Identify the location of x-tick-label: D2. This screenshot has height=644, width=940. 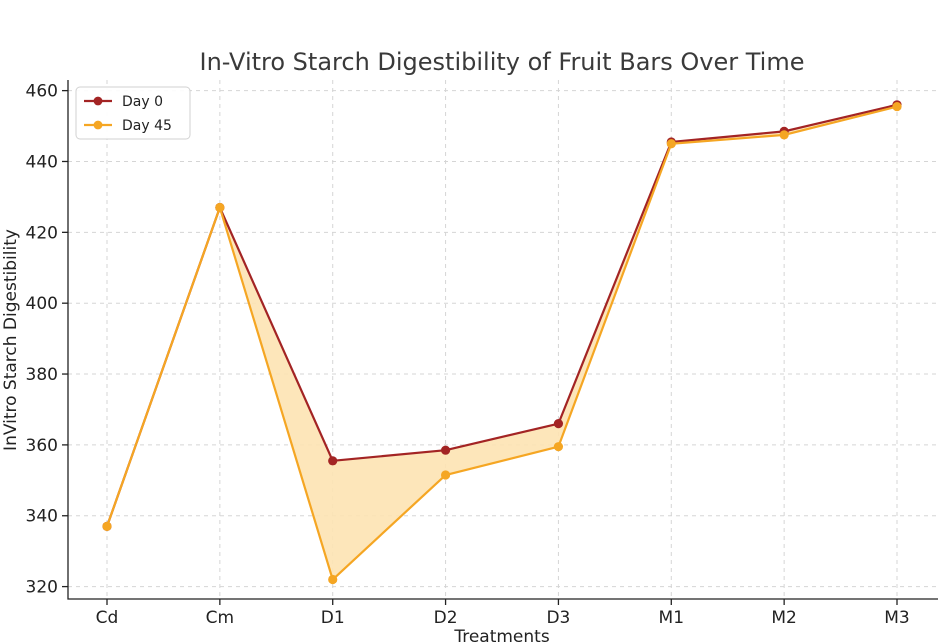
(446, 618).